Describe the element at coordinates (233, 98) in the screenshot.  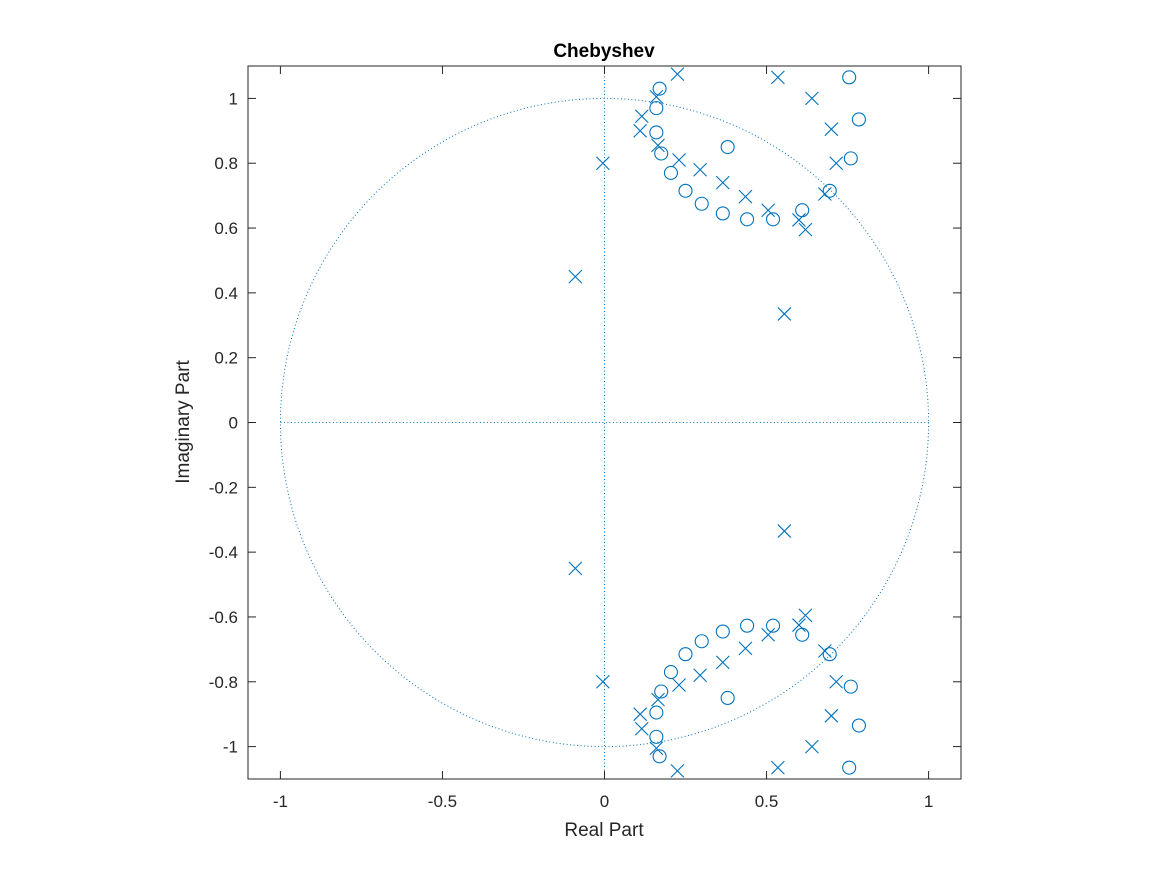
I see `y-tick-label: 1` at that location.